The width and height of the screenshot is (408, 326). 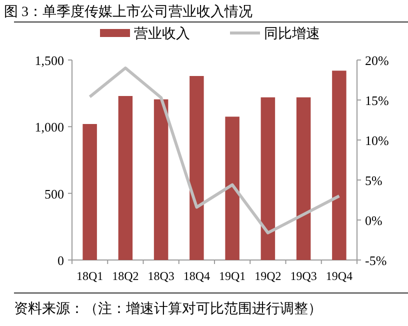 I want to click on y-tick-label: 0, so click(x=61, y=260).